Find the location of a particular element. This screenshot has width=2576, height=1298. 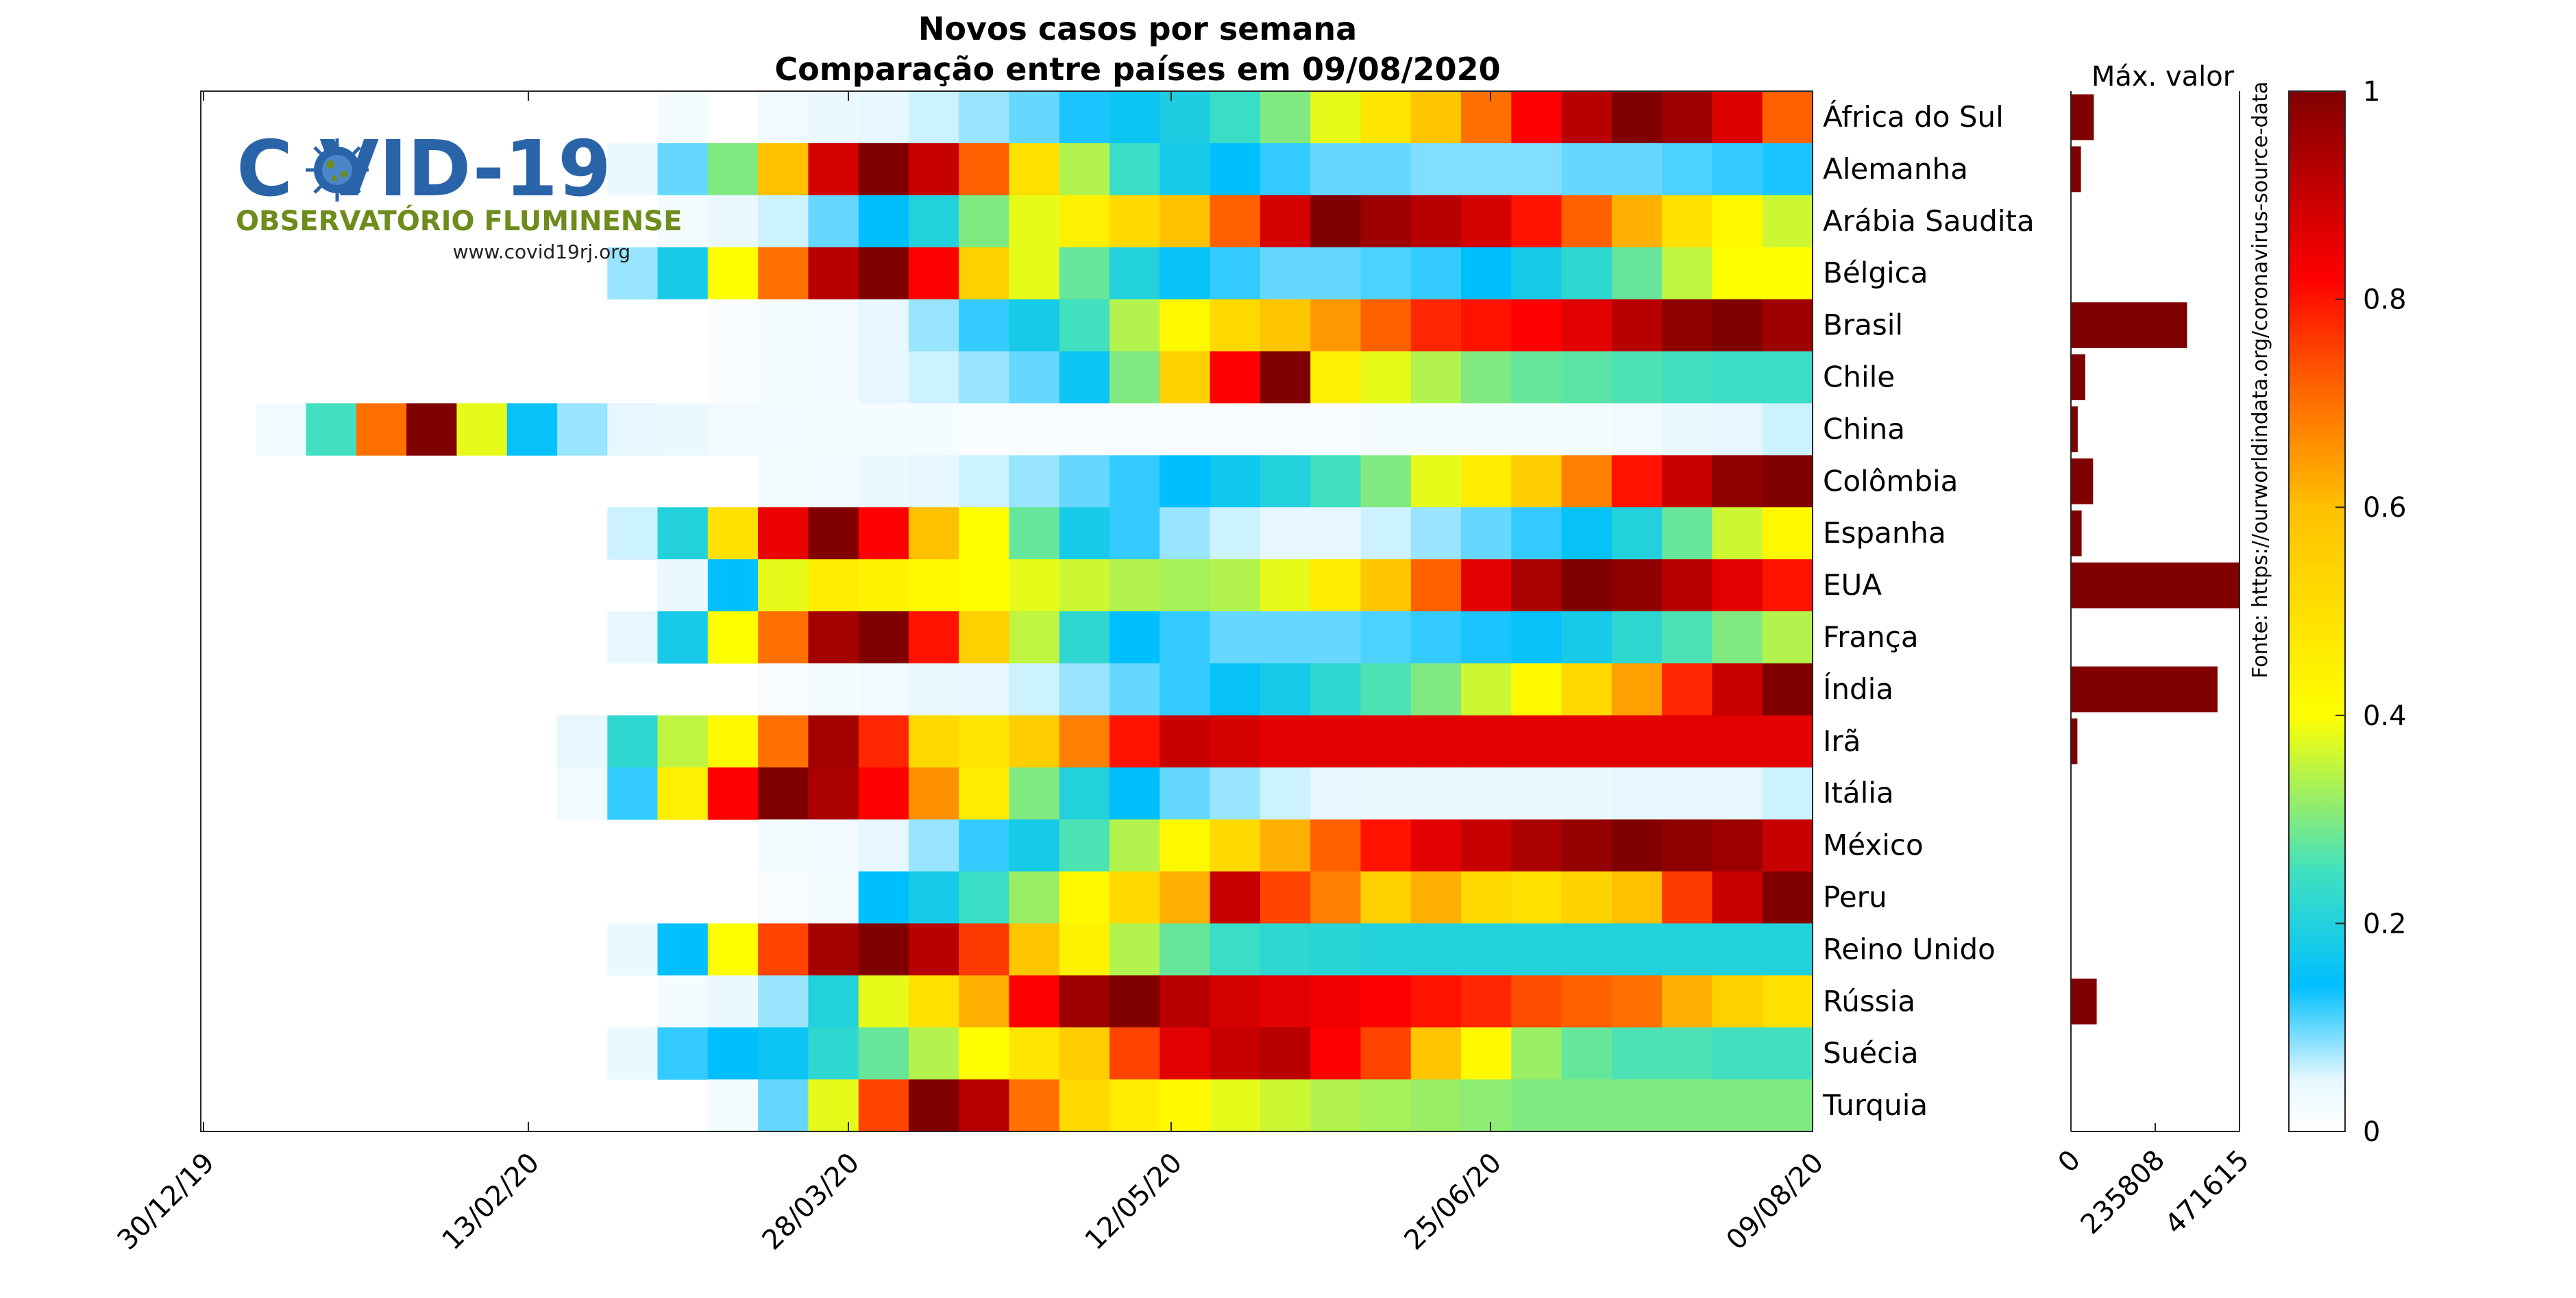

virus-icon is located at coordinates (338, 169).